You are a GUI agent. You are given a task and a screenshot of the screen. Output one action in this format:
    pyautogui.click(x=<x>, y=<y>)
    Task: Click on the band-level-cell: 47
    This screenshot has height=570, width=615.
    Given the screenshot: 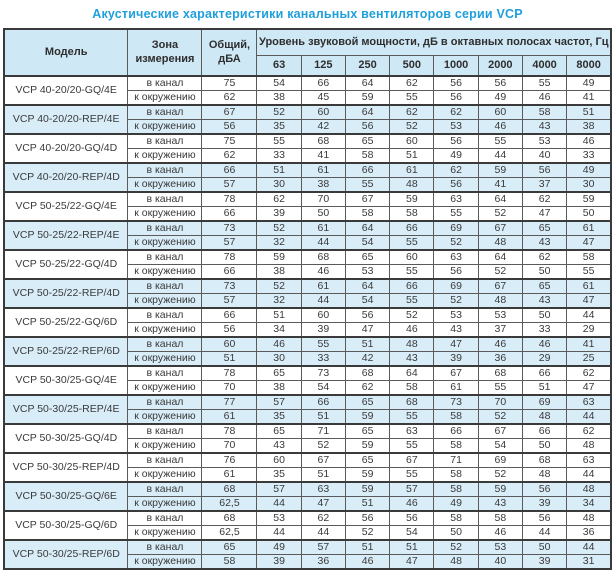 What is the action you would take?
    pyautogui.click(x=589, y=243)
    